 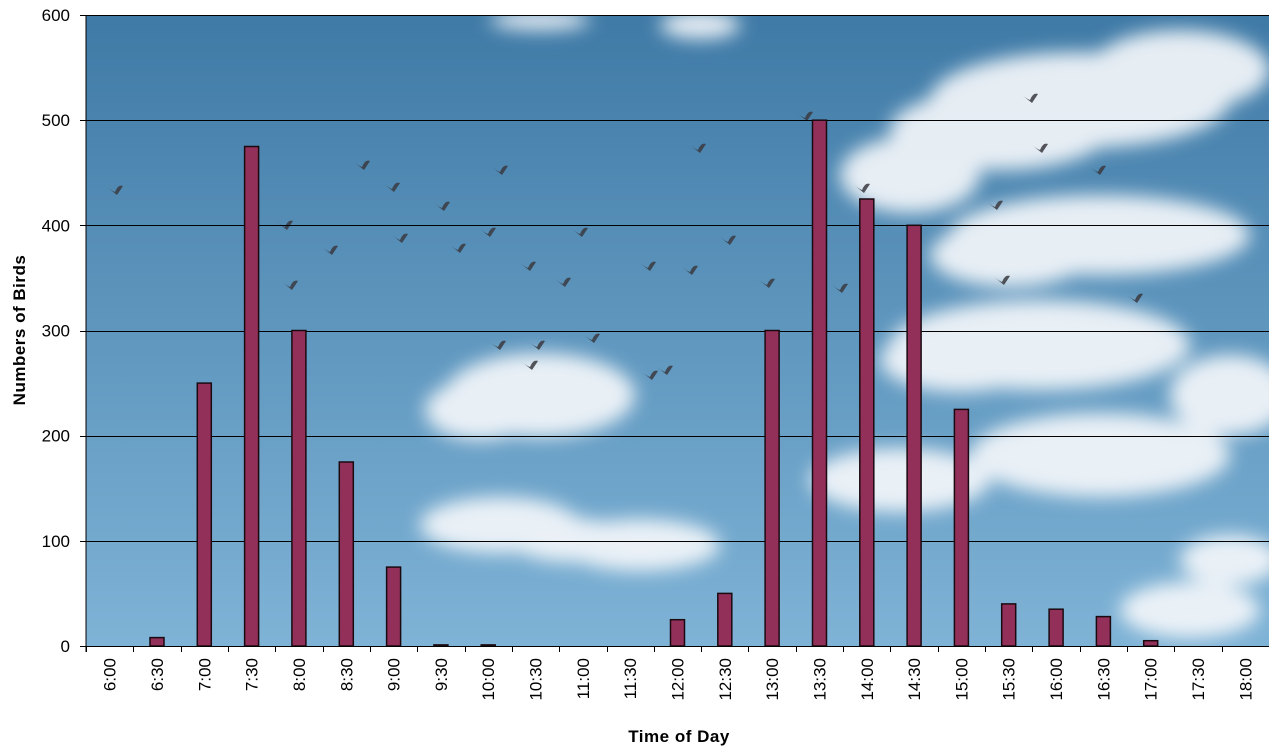 What do you see at coordinates (56, 120) in the screenshot?
I see `y-tick-label: 500` at bounding box center [56, 120].